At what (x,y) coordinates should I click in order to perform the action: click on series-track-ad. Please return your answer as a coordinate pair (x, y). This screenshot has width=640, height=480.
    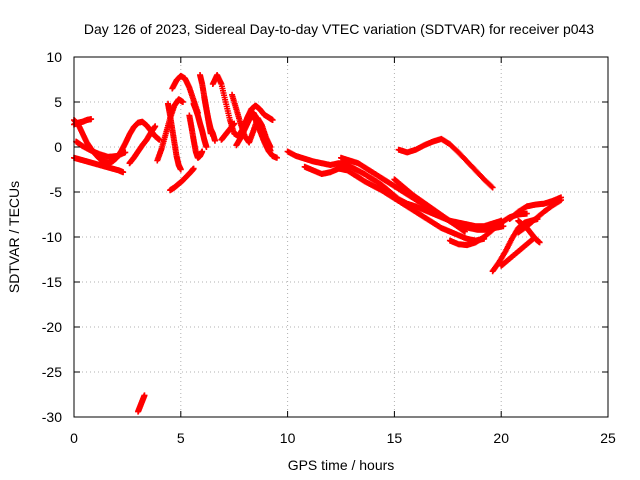
    Looking at the image, I should click on (141, 403).